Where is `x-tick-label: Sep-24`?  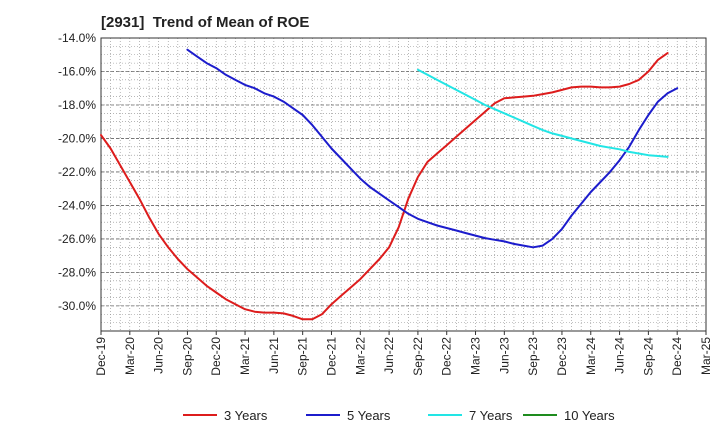 x-tick-label: Sep-24 is located at coordinates (648, 356).